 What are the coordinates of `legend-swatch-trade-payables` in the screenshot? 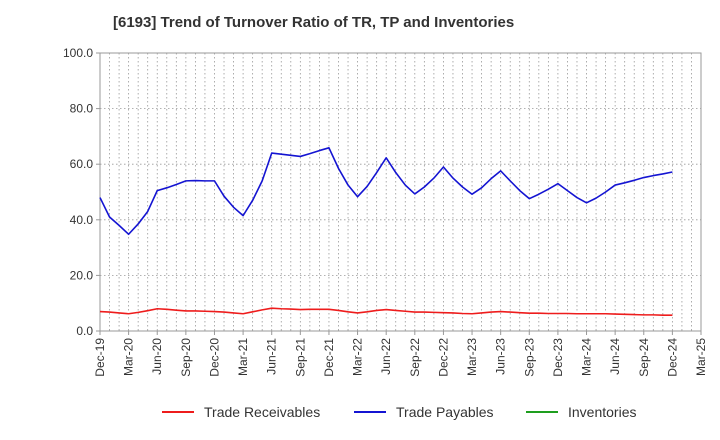 It's located at (370, 412).